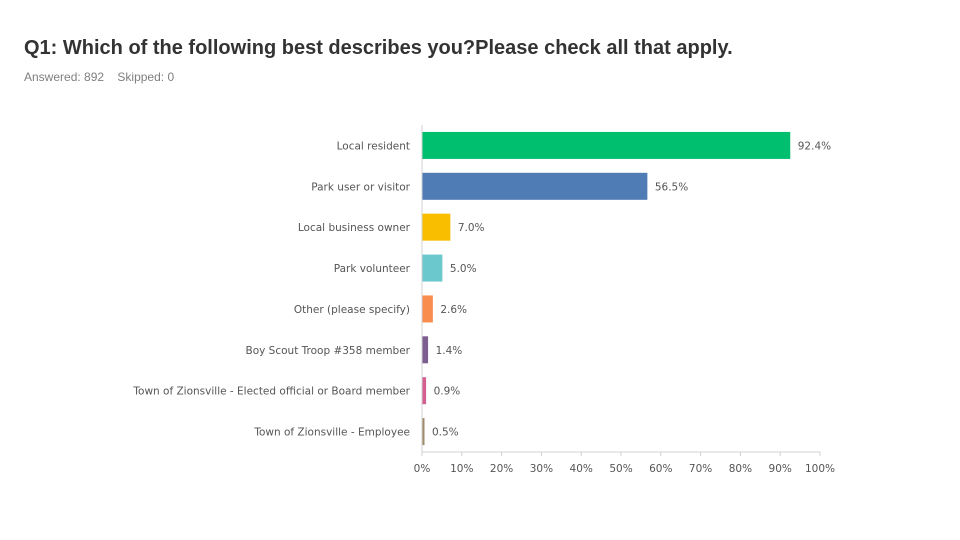 The width and height of the screenshot is (960, 540). I want to click on category-label: Local resident, so click(373, 146).